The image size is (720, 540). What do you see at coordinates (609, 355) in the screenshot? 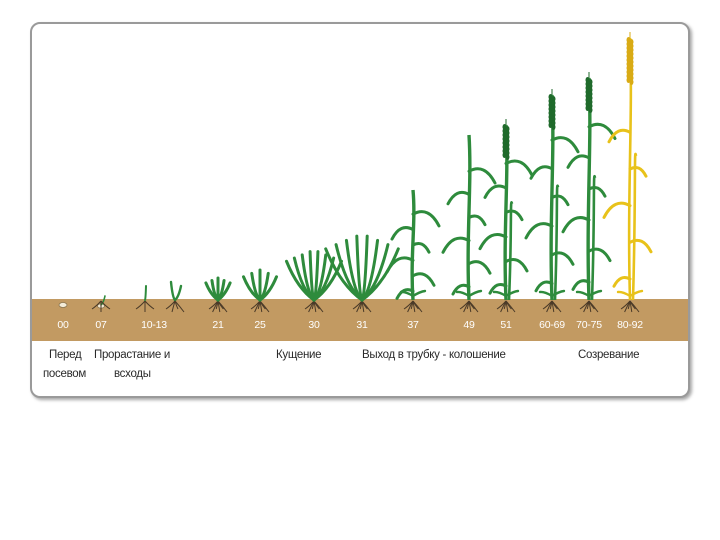
I see `label-ripening: Созревание` at bounding box center [609, 355].